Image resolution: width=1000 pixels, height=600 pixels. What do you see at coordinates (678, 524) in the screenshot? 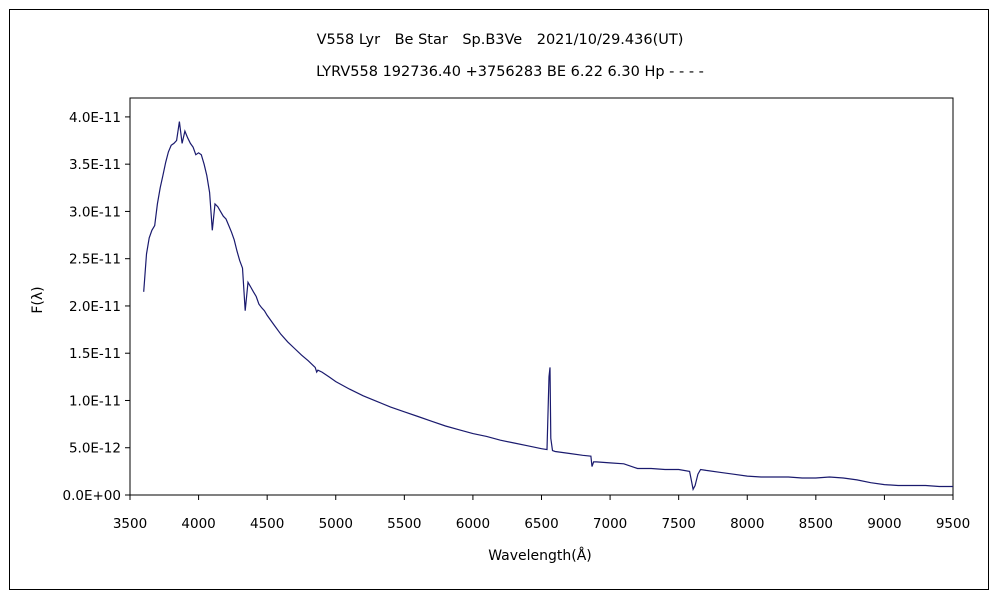
I see `x-tick-label: 7500` at bounding box center [678, 524].